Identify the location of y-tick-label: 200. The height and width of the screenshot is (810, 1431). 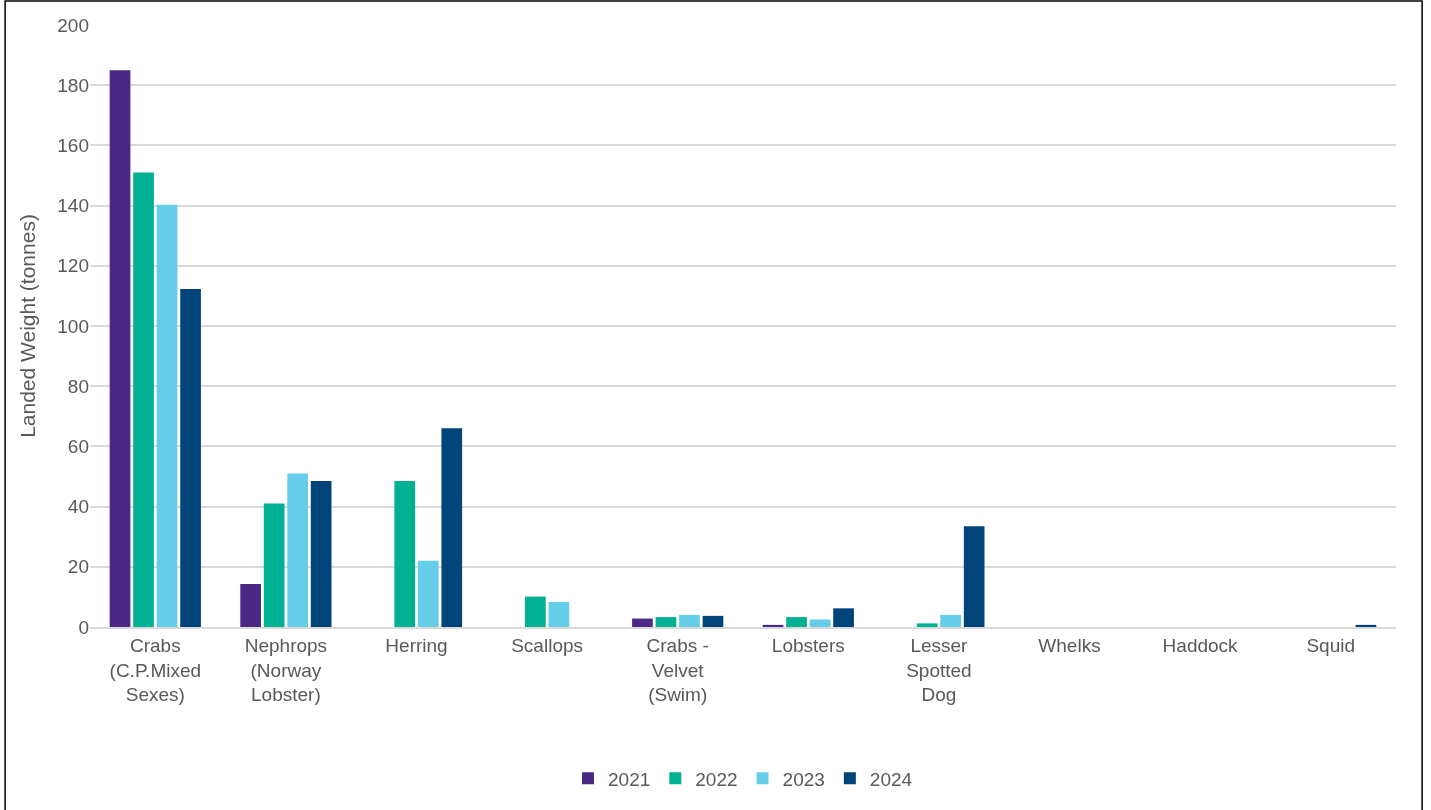
(73, 25).